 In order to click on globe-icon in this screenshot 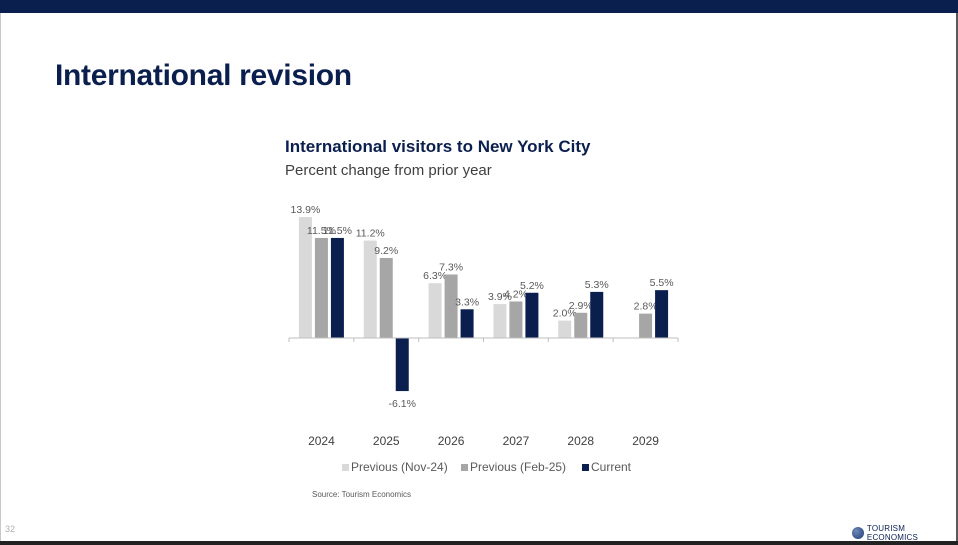, I will do `click(858, 533)`.